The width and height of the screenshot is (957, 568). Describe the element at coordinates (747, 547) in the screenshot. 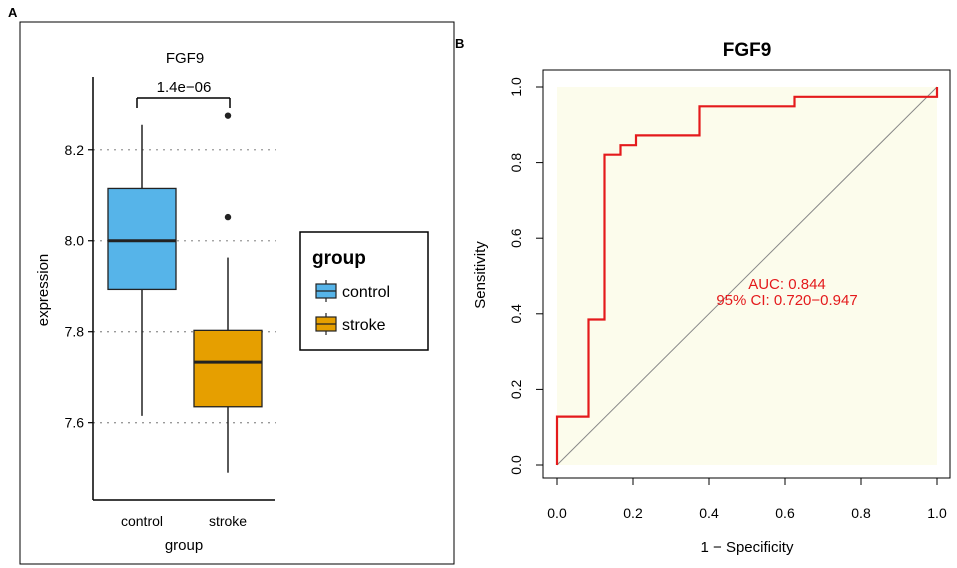

I see `roc-x-axis-title: 1 − Specificity` at that location.